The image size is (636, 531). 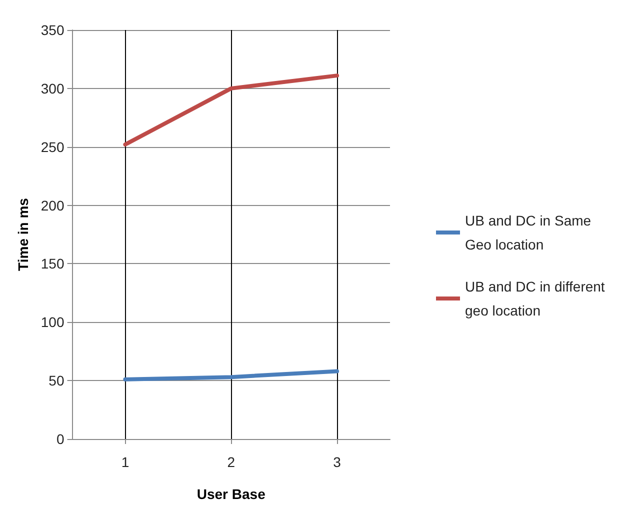 What do you see at coordinates (337, 462) in the screenshot?
I see `x-tick-label: 3` at bounding box center [337, 462].